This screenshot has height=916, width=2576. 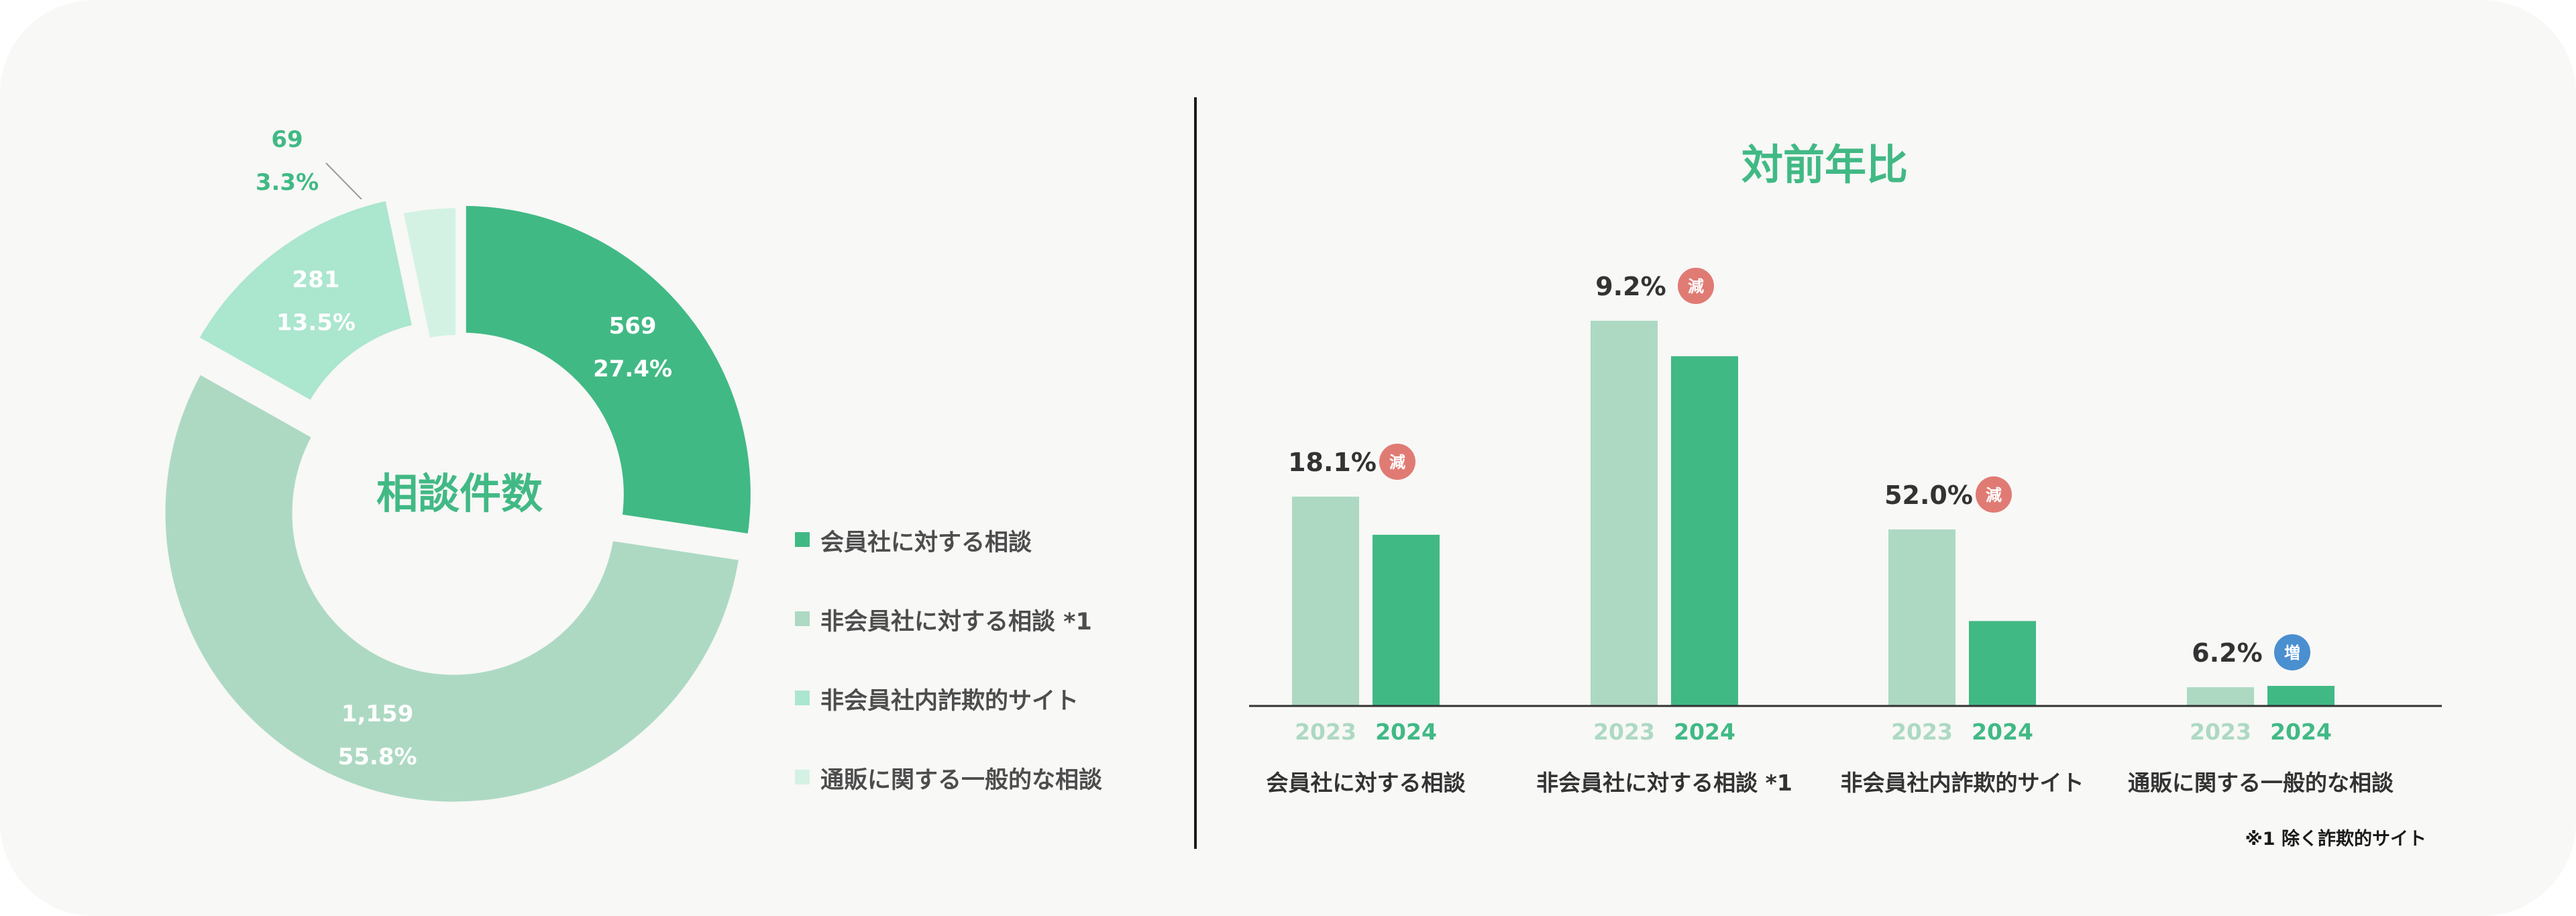 I want to click on category-label: 通販に関する一般的な相談, so click(x=2261, y=783).